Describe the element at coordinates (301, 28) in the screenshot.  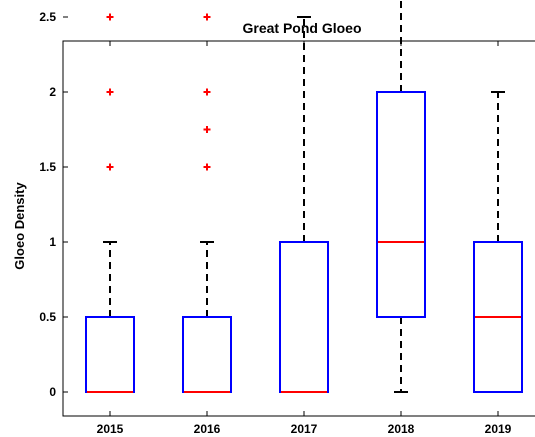
I see `chart-title: Great Pond Gloeo` at that location.